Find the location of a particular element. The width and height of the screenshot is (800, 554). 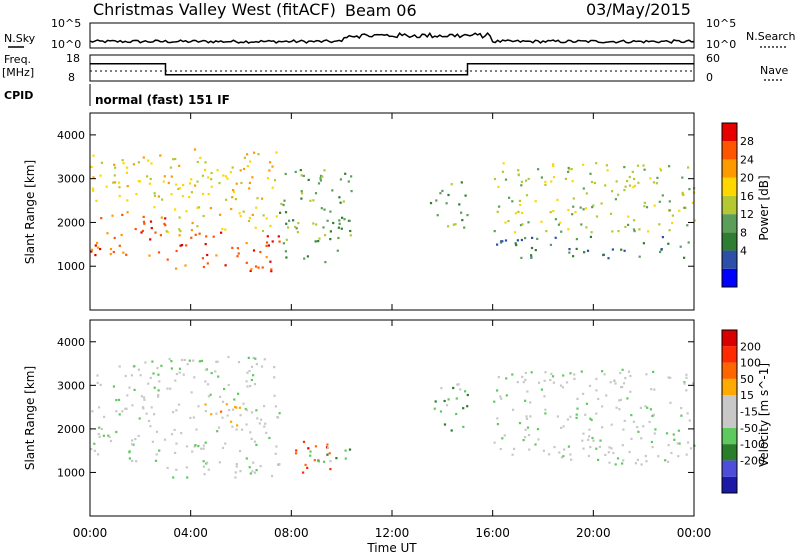

freq-left-label-1: Freq. is located at coordinates (17, 59).